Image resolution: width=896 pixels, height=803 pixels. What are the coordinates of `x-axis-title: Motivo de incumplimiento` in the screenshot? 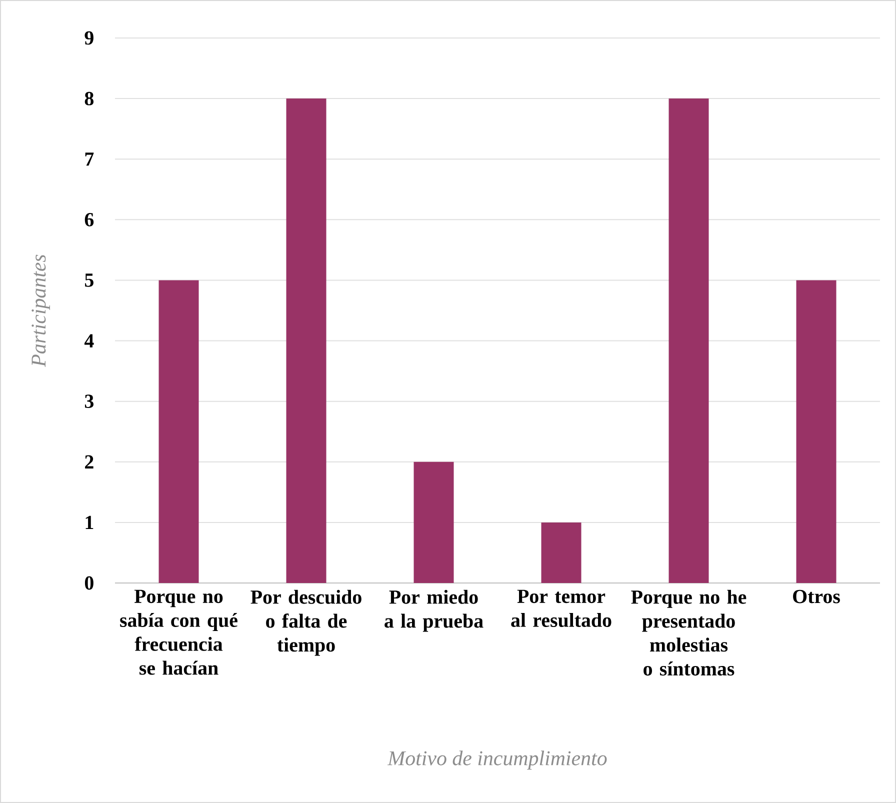 It's located at (497, 760).